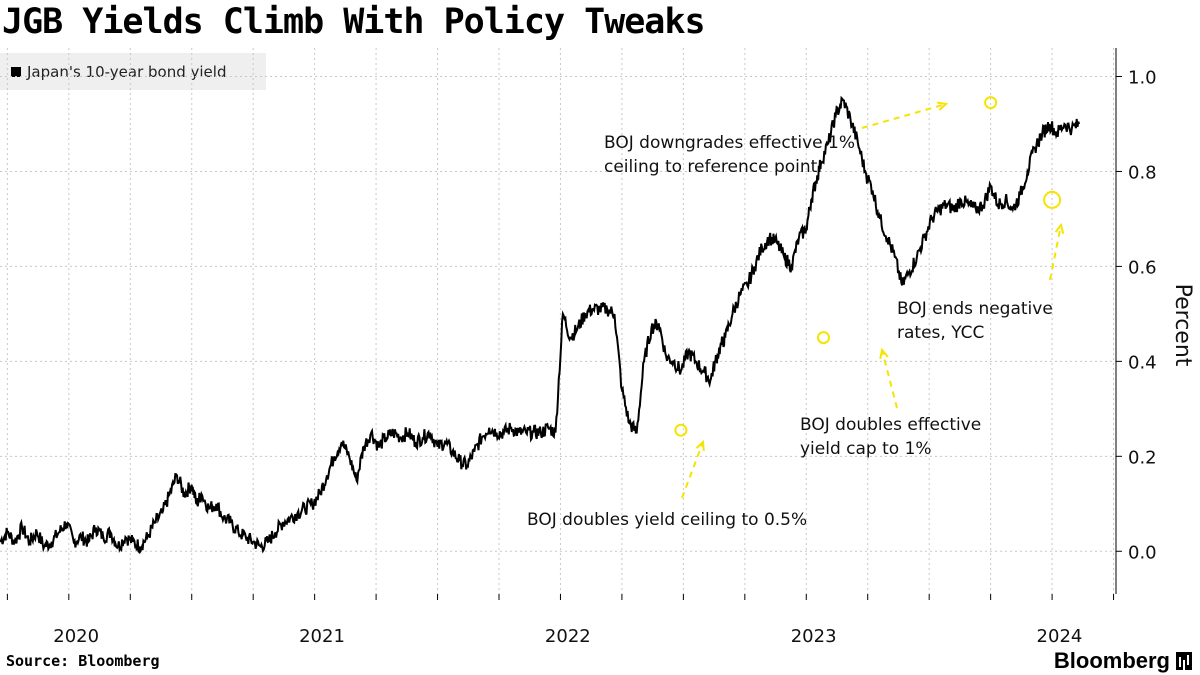 Image resolution: width=1200 pixels, height=675 pixels. I want to click on y-tick-label: 0.2, so click(1142, 457).